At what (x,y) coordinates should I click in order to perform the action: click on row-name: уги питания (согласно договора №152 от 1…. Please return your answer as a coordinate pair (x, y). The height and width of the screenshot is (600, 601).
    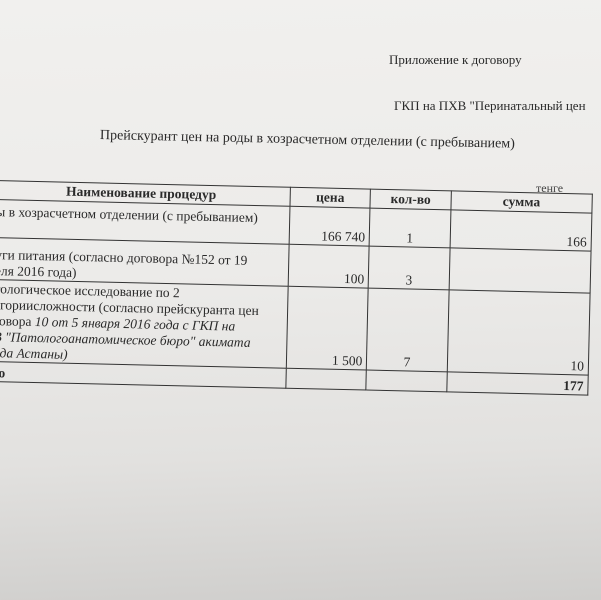
    Looking at the image, I should click on (144, 262).